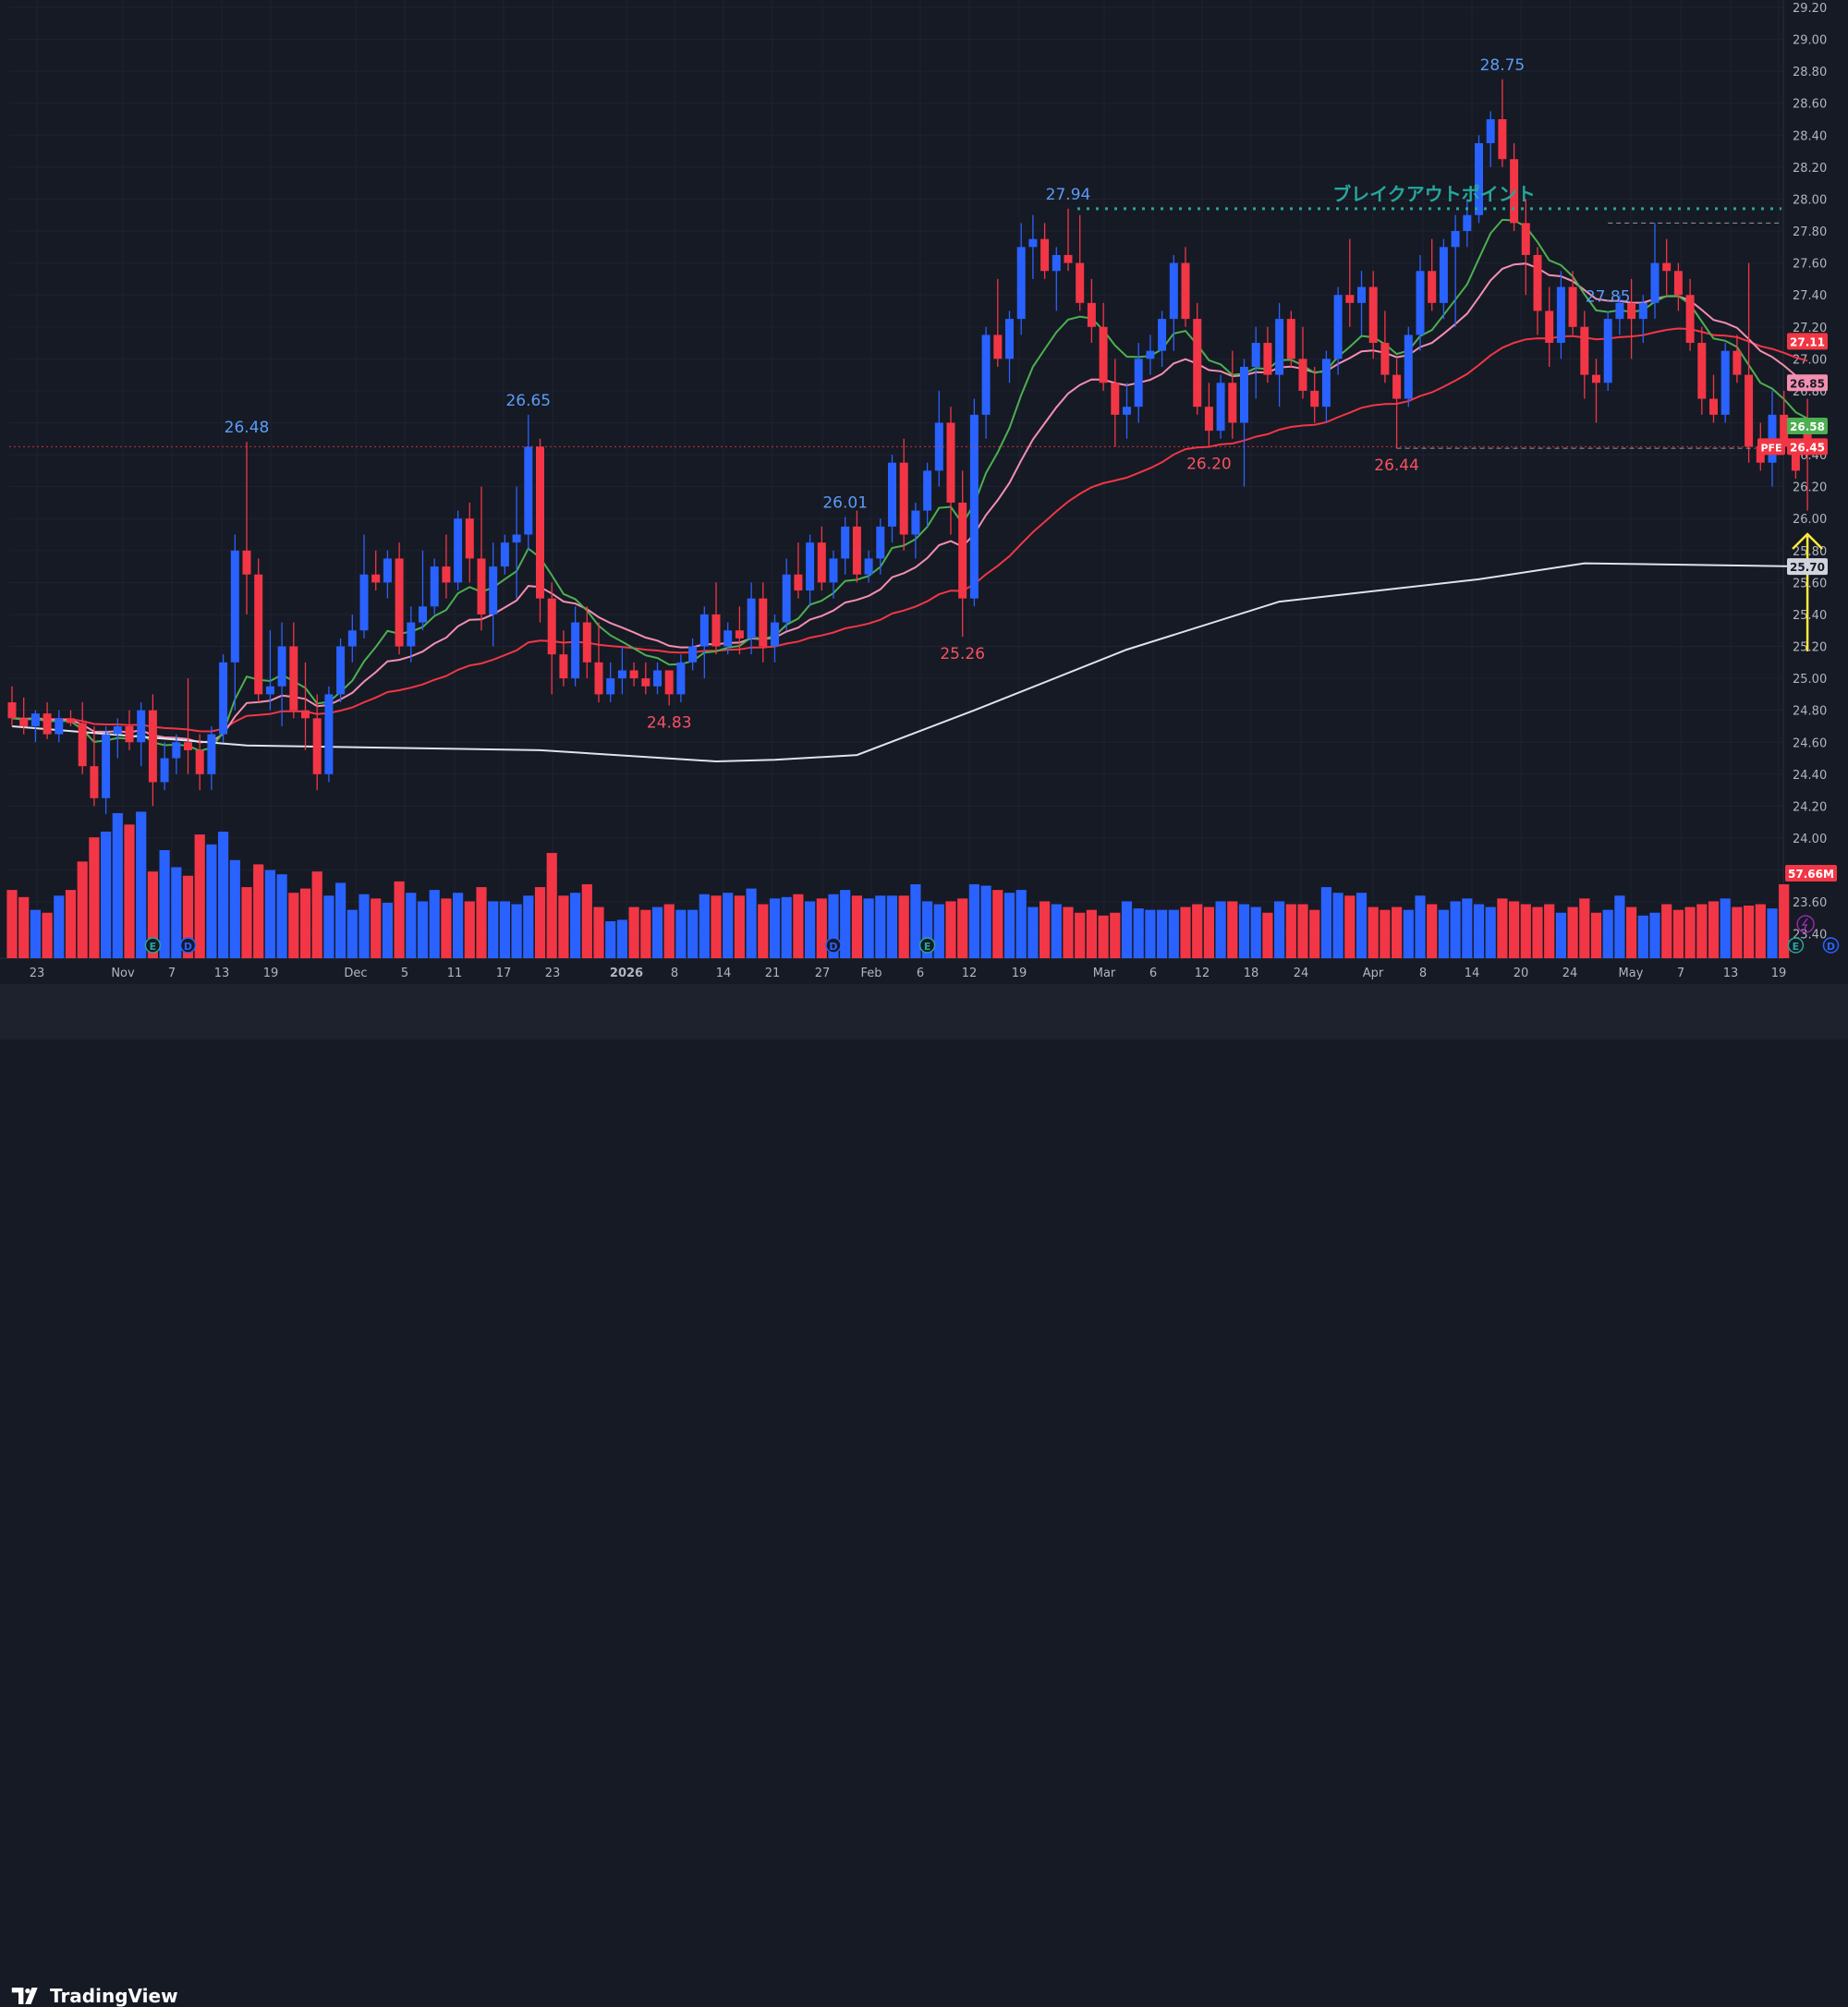 The width and height of the screenshot is (1848, 2007). I want to click on y-tick-label: 24.60, so click(1810, 743).